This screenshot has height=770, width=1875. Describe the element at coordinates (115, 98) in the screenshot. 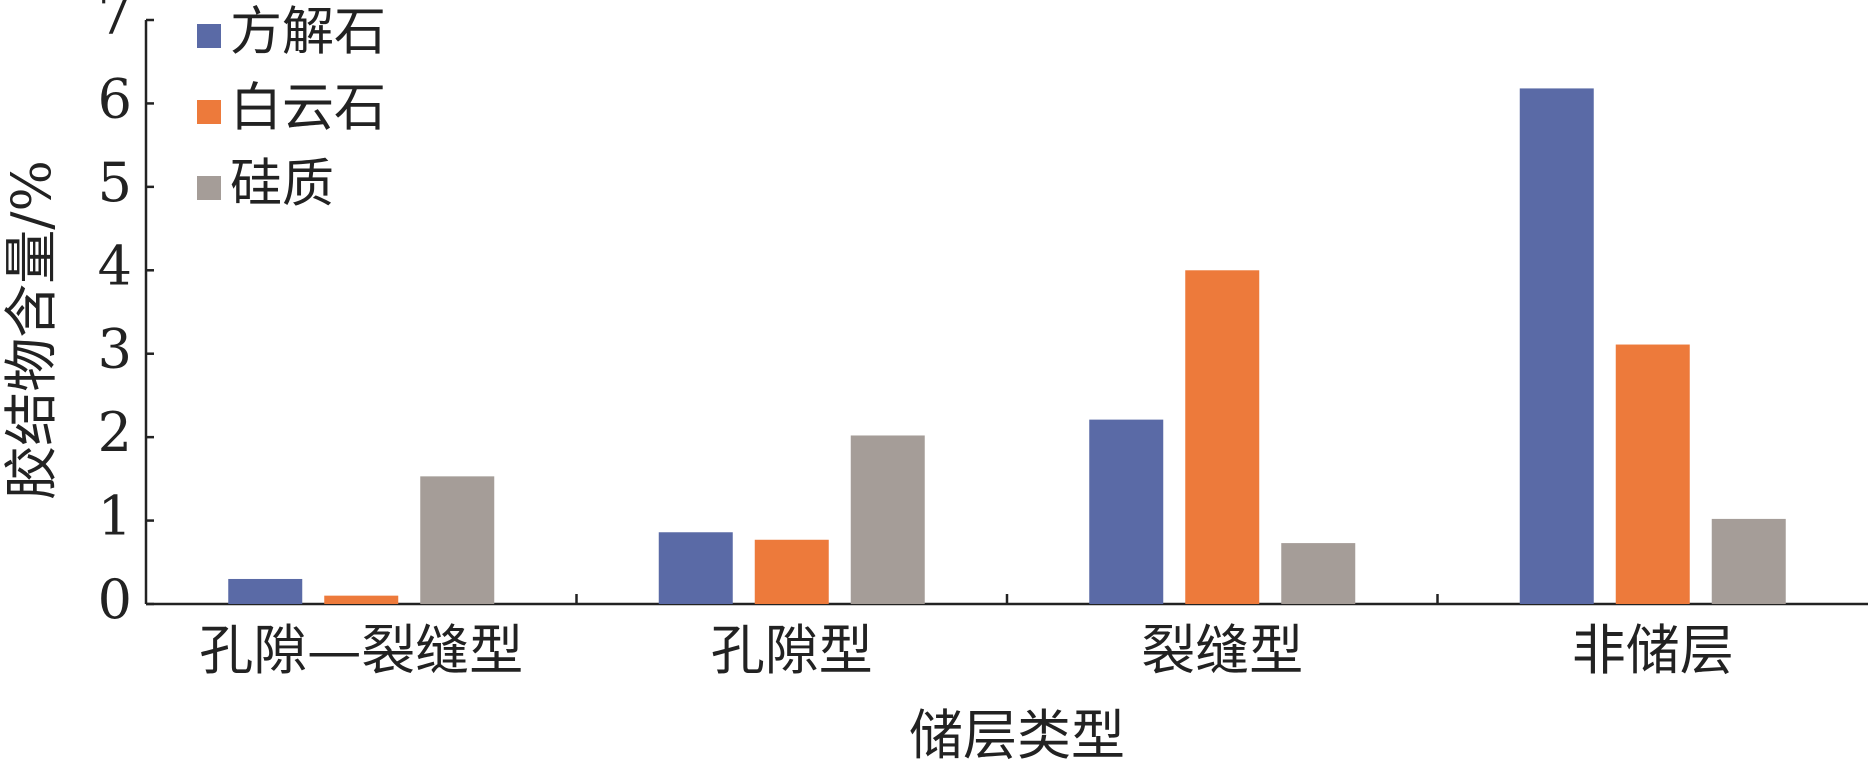

I see `y-tick-label: 6` at that location.